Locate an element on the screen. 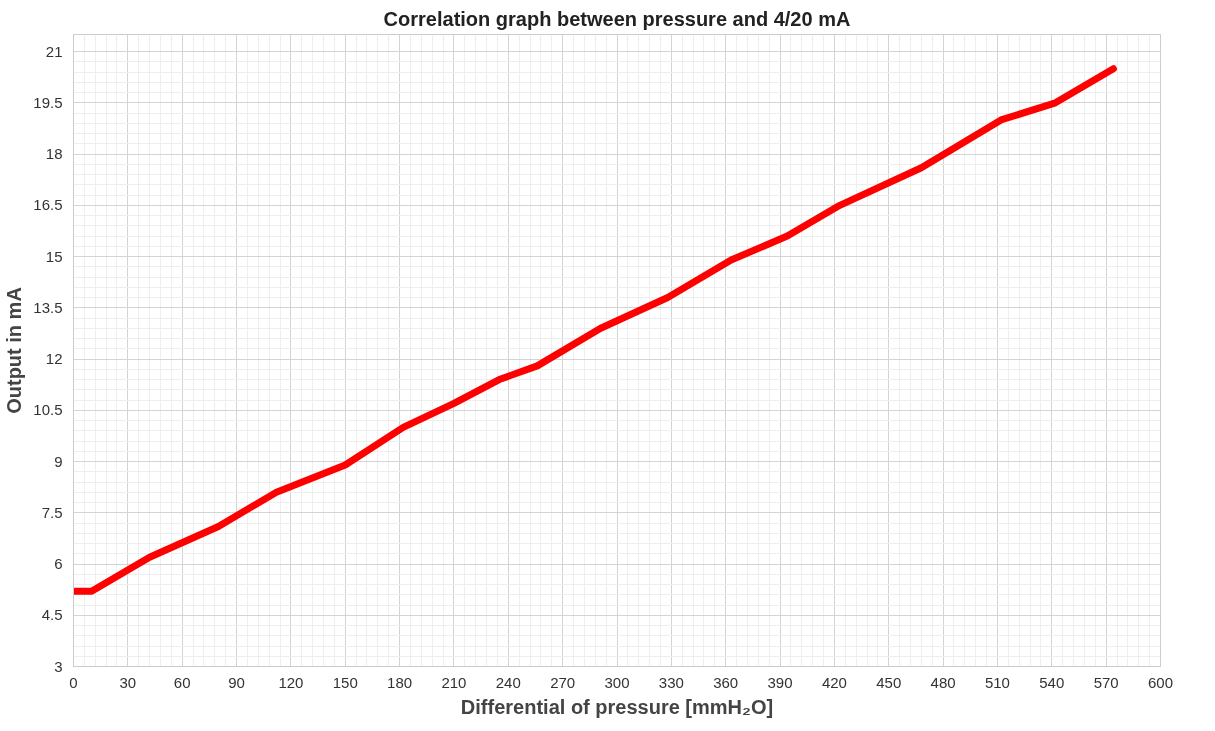  x-tick-label: 240 is located at coordinates (508, 682).